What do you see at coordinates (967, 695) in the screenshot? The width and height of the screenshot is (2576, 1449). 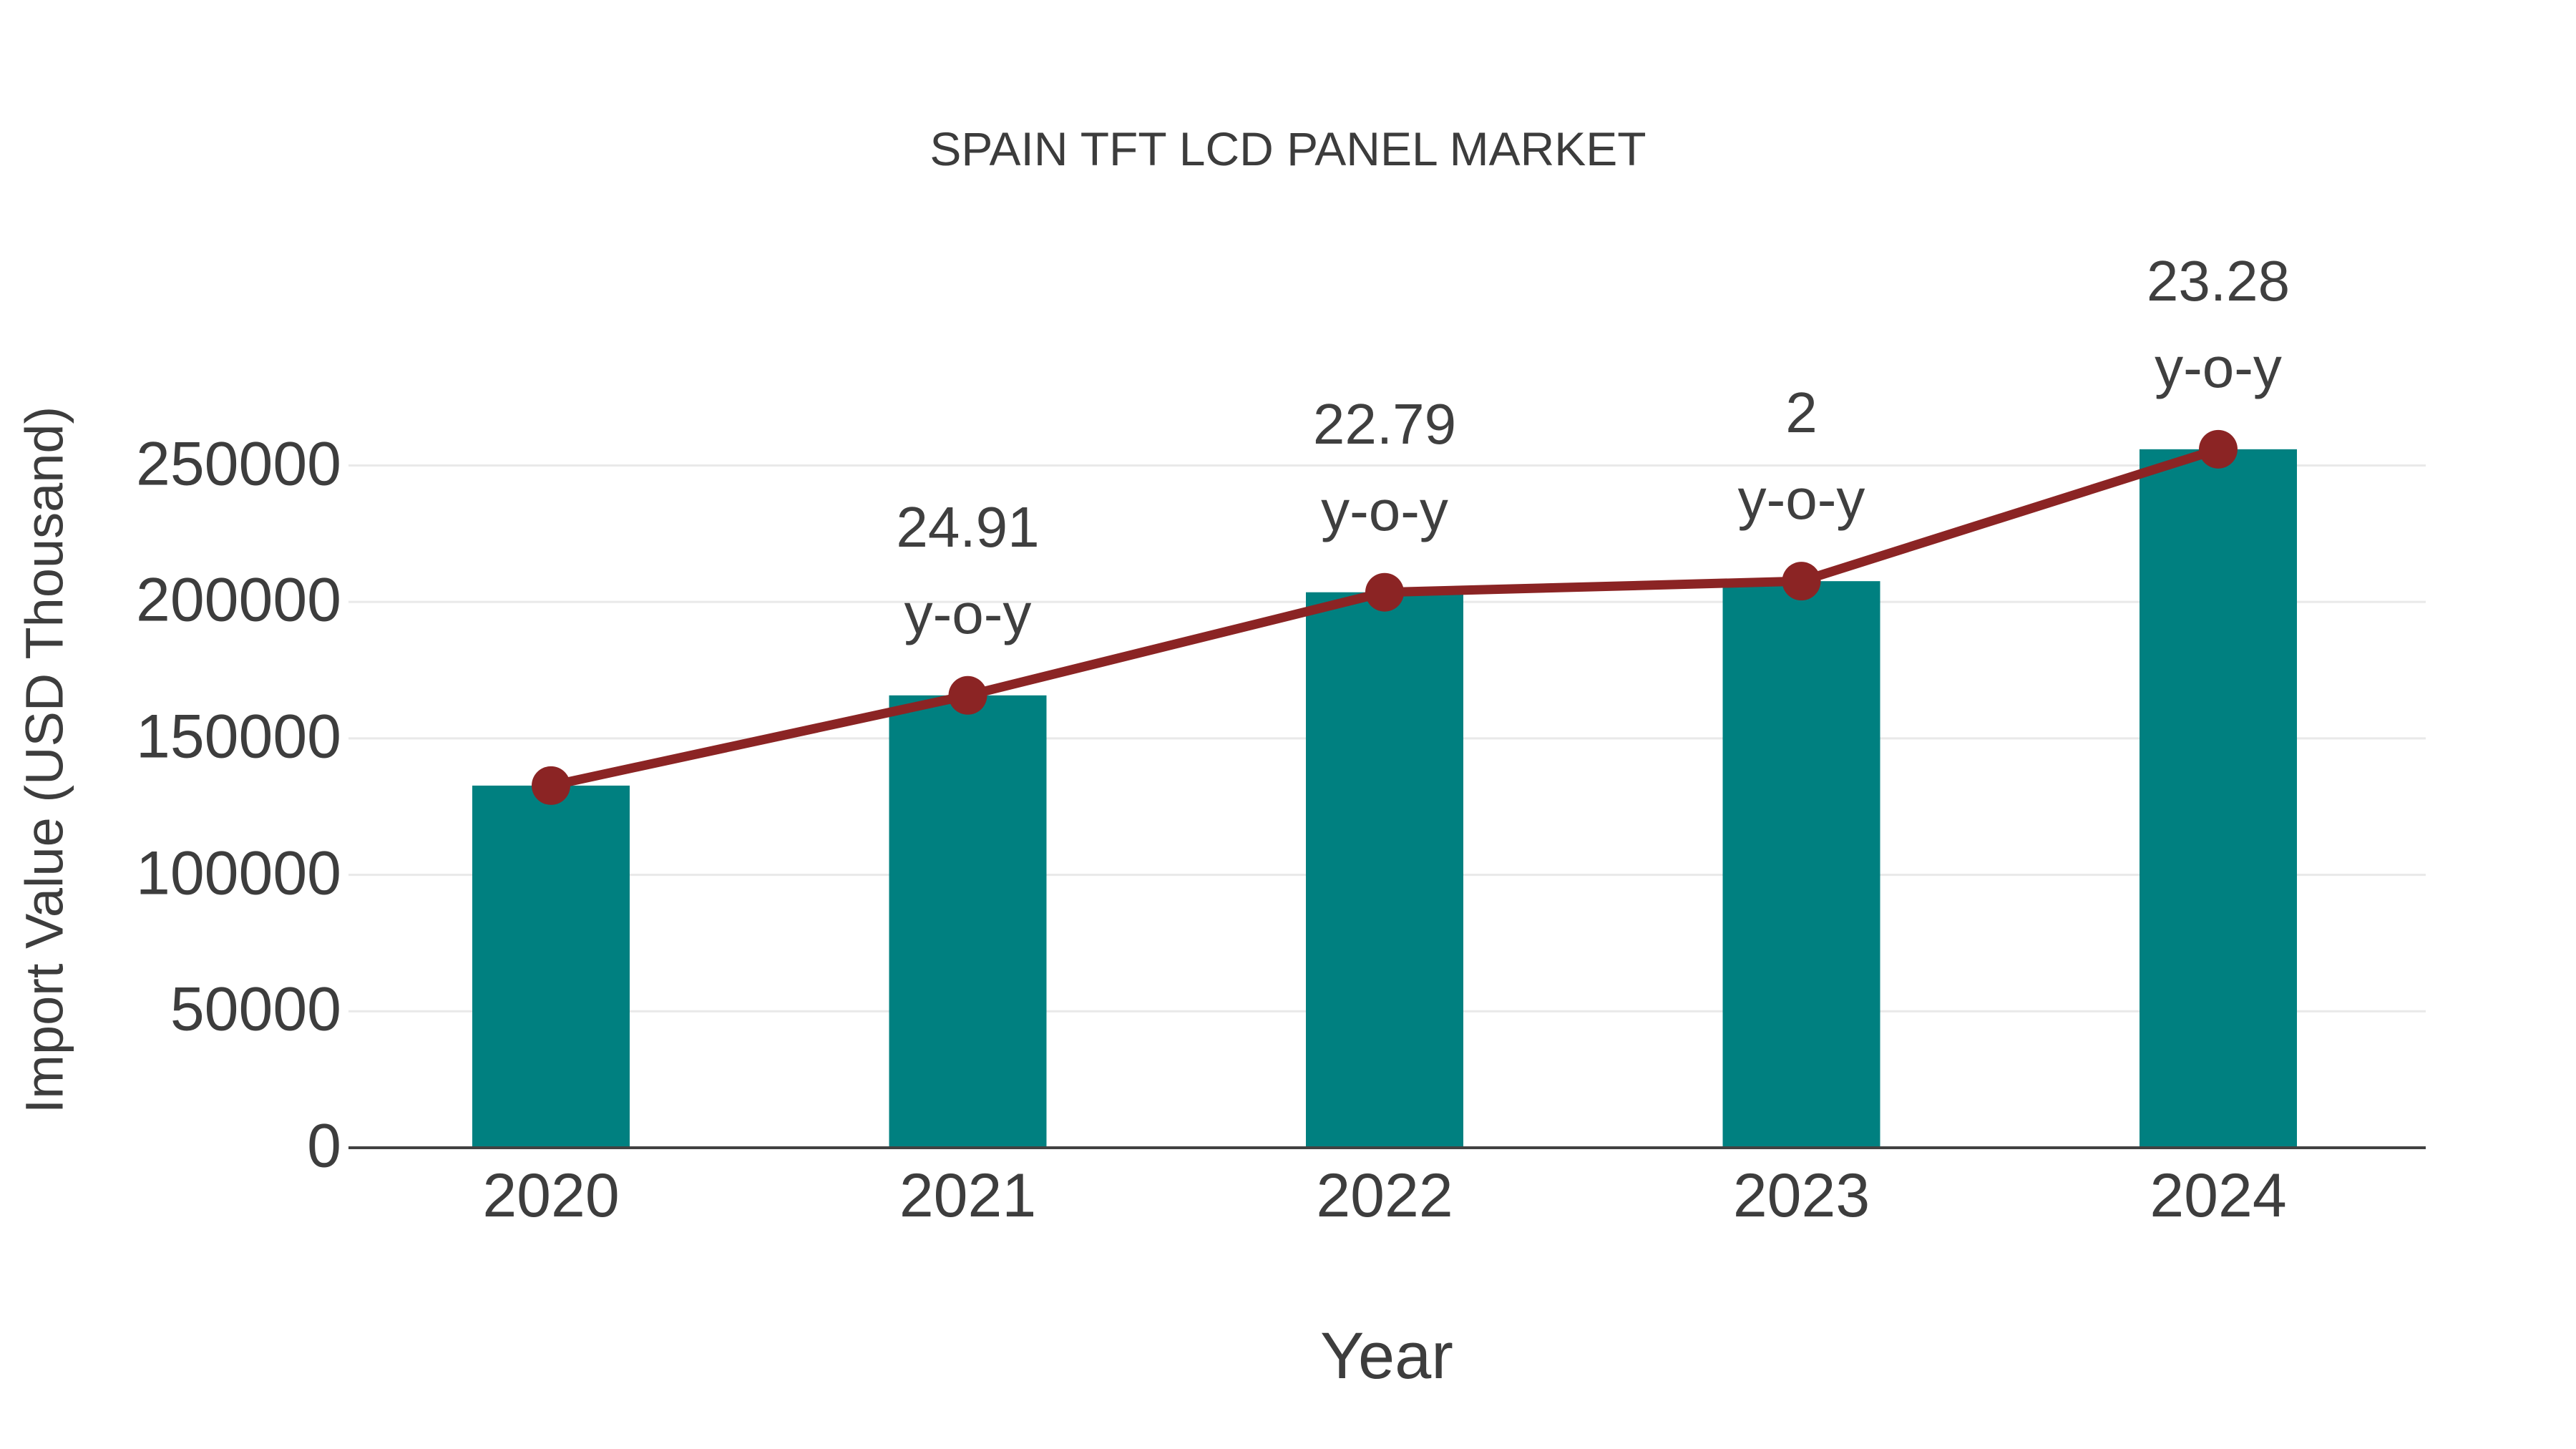 I see `marker-2021` at bounding box center [967, 695].